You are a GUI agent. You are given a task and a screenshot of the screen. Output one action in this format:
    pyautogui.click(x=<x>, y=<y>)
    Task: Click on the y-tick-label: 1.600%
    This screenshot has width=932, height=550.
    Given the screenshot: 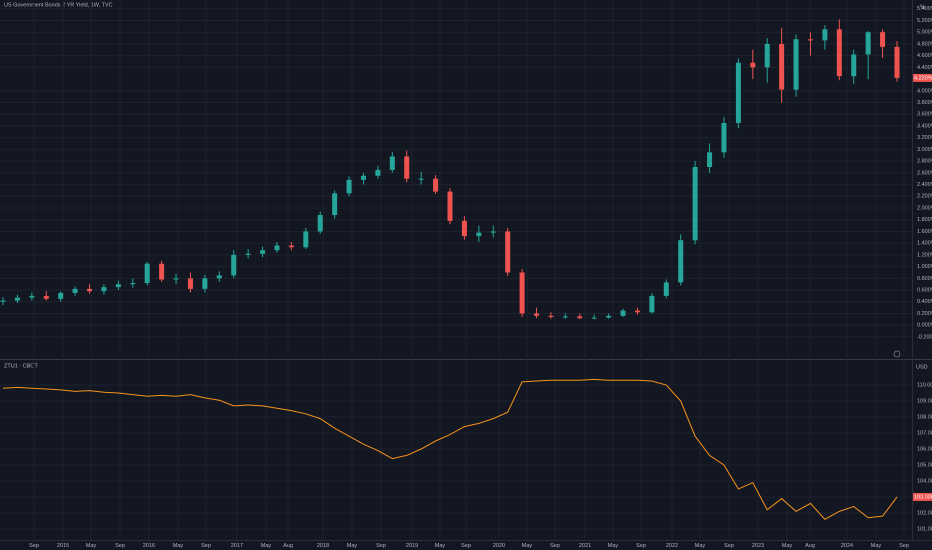 What is the action you would take?
    pyautogui.click(x=924, y=232)
    